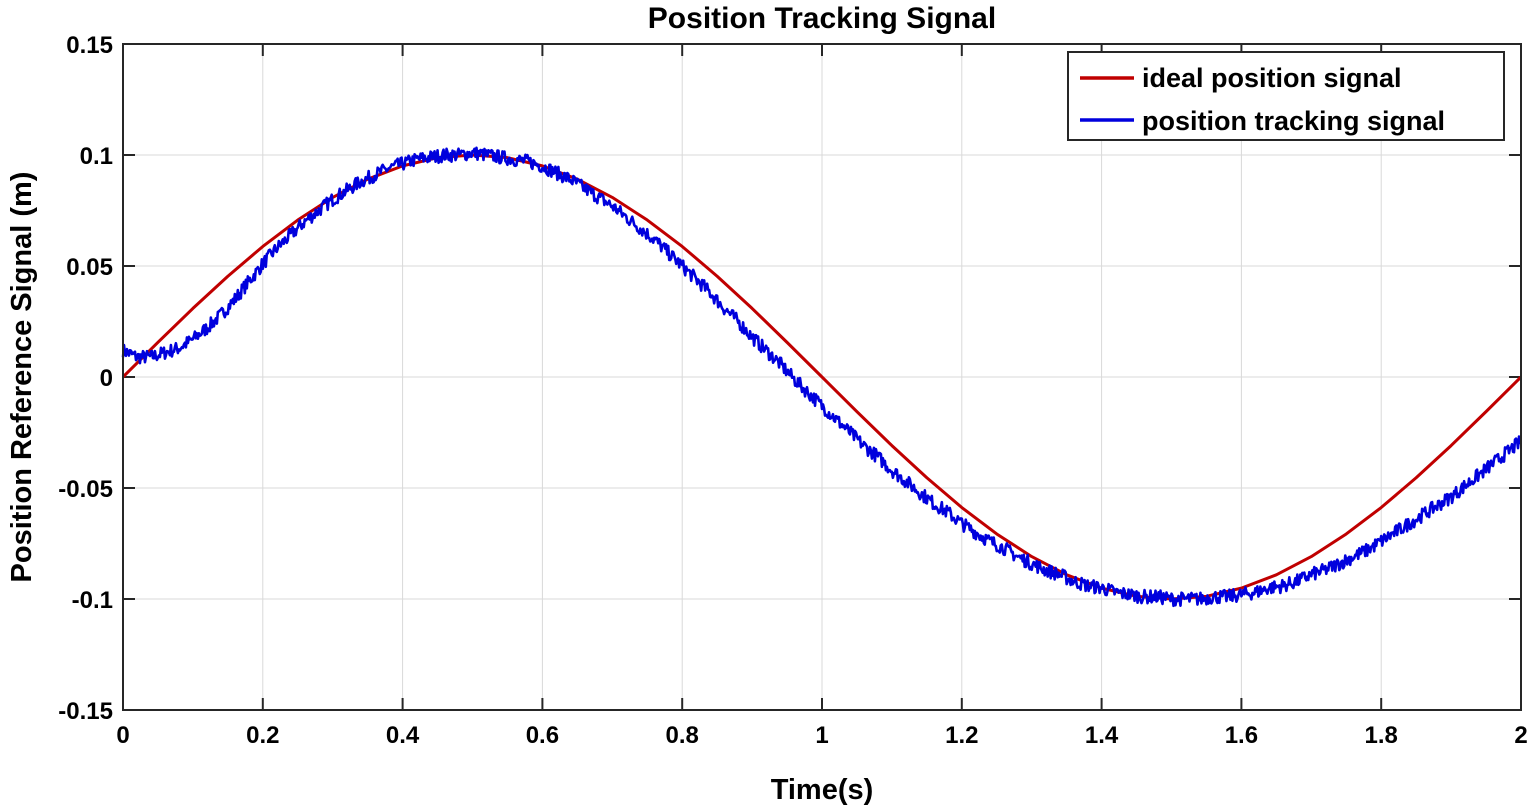  I want to click on y-axis-label: Position Reference Signal (m), so click(22, 377).